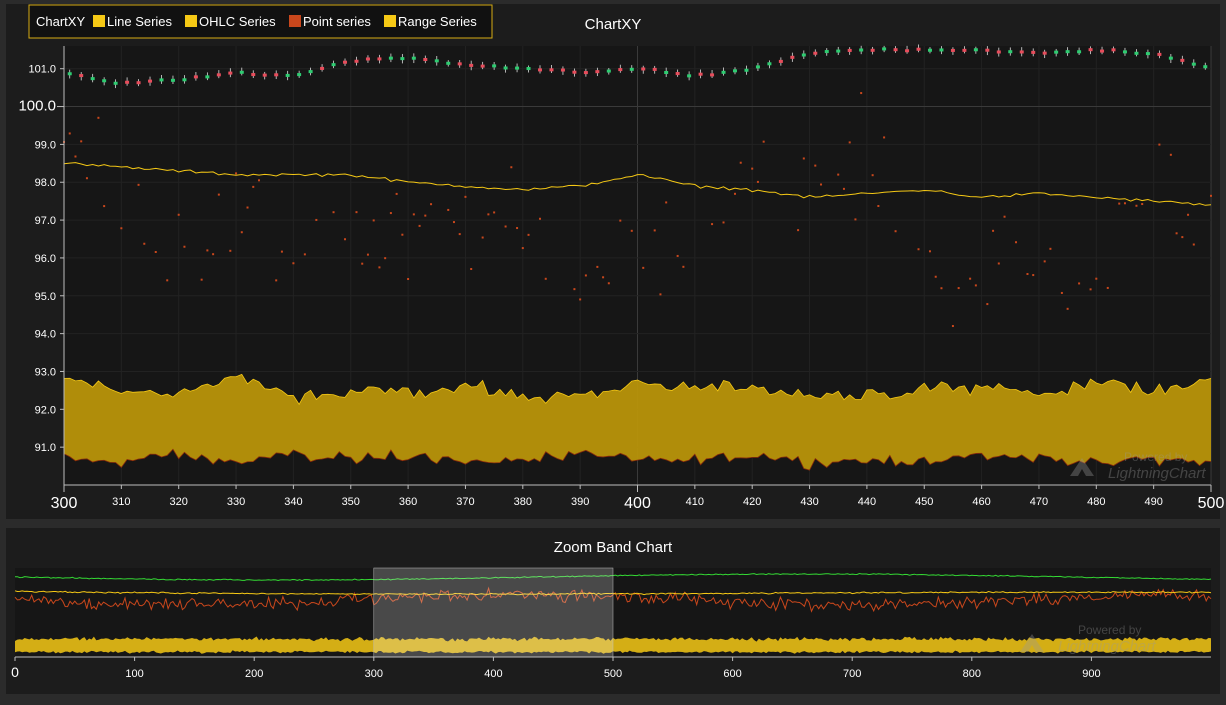 The image size is (1226, 705). What do you see at coordinates (637, 389) in the screenshot?
I see `range-high-edge` at bounding box center [637, 389].